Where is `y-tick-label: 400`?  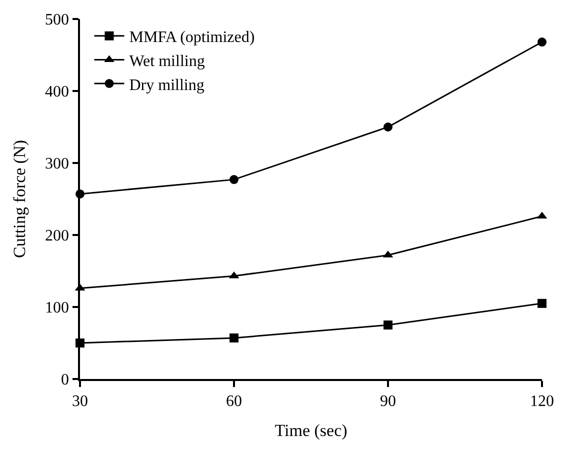
y-tick-label: 400 is located at coordinates (57, 92).